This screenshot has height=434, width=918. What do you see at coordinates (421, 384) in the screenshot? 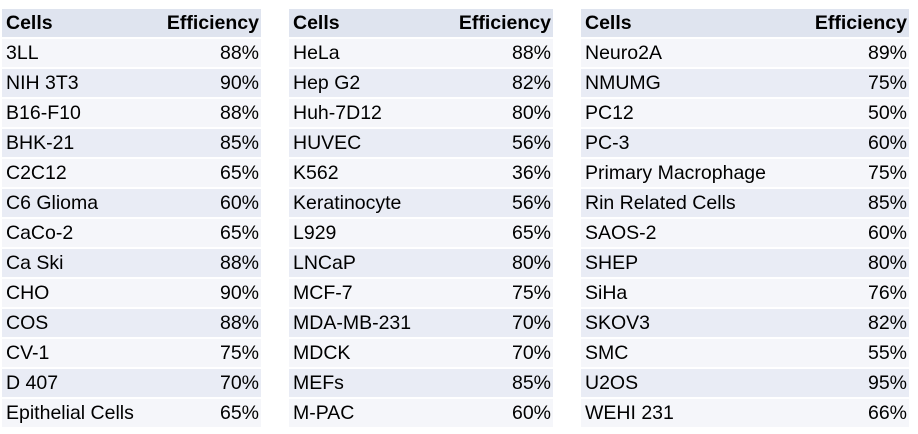
I see `table-row: MEFs 85%` at bounding box center [421, 384].